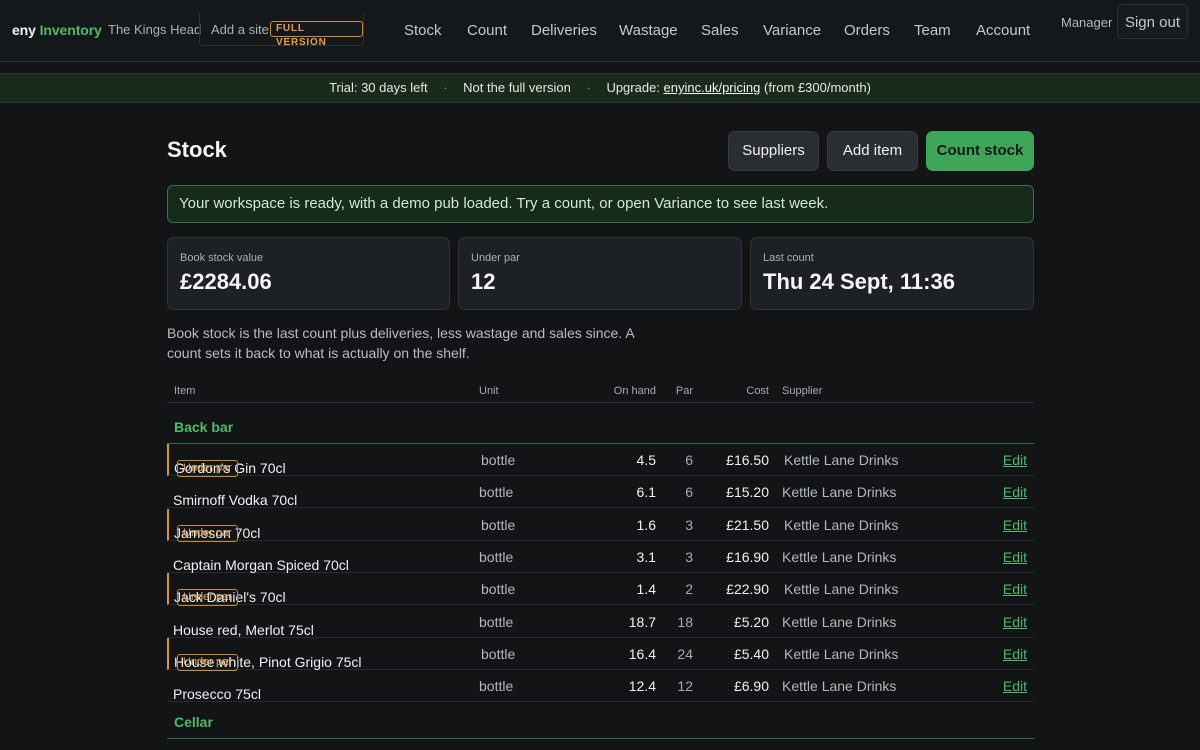  Describe the element at coordinates (222, 258) in the screenshot. I see `stat-label: Book stock value` at that location.